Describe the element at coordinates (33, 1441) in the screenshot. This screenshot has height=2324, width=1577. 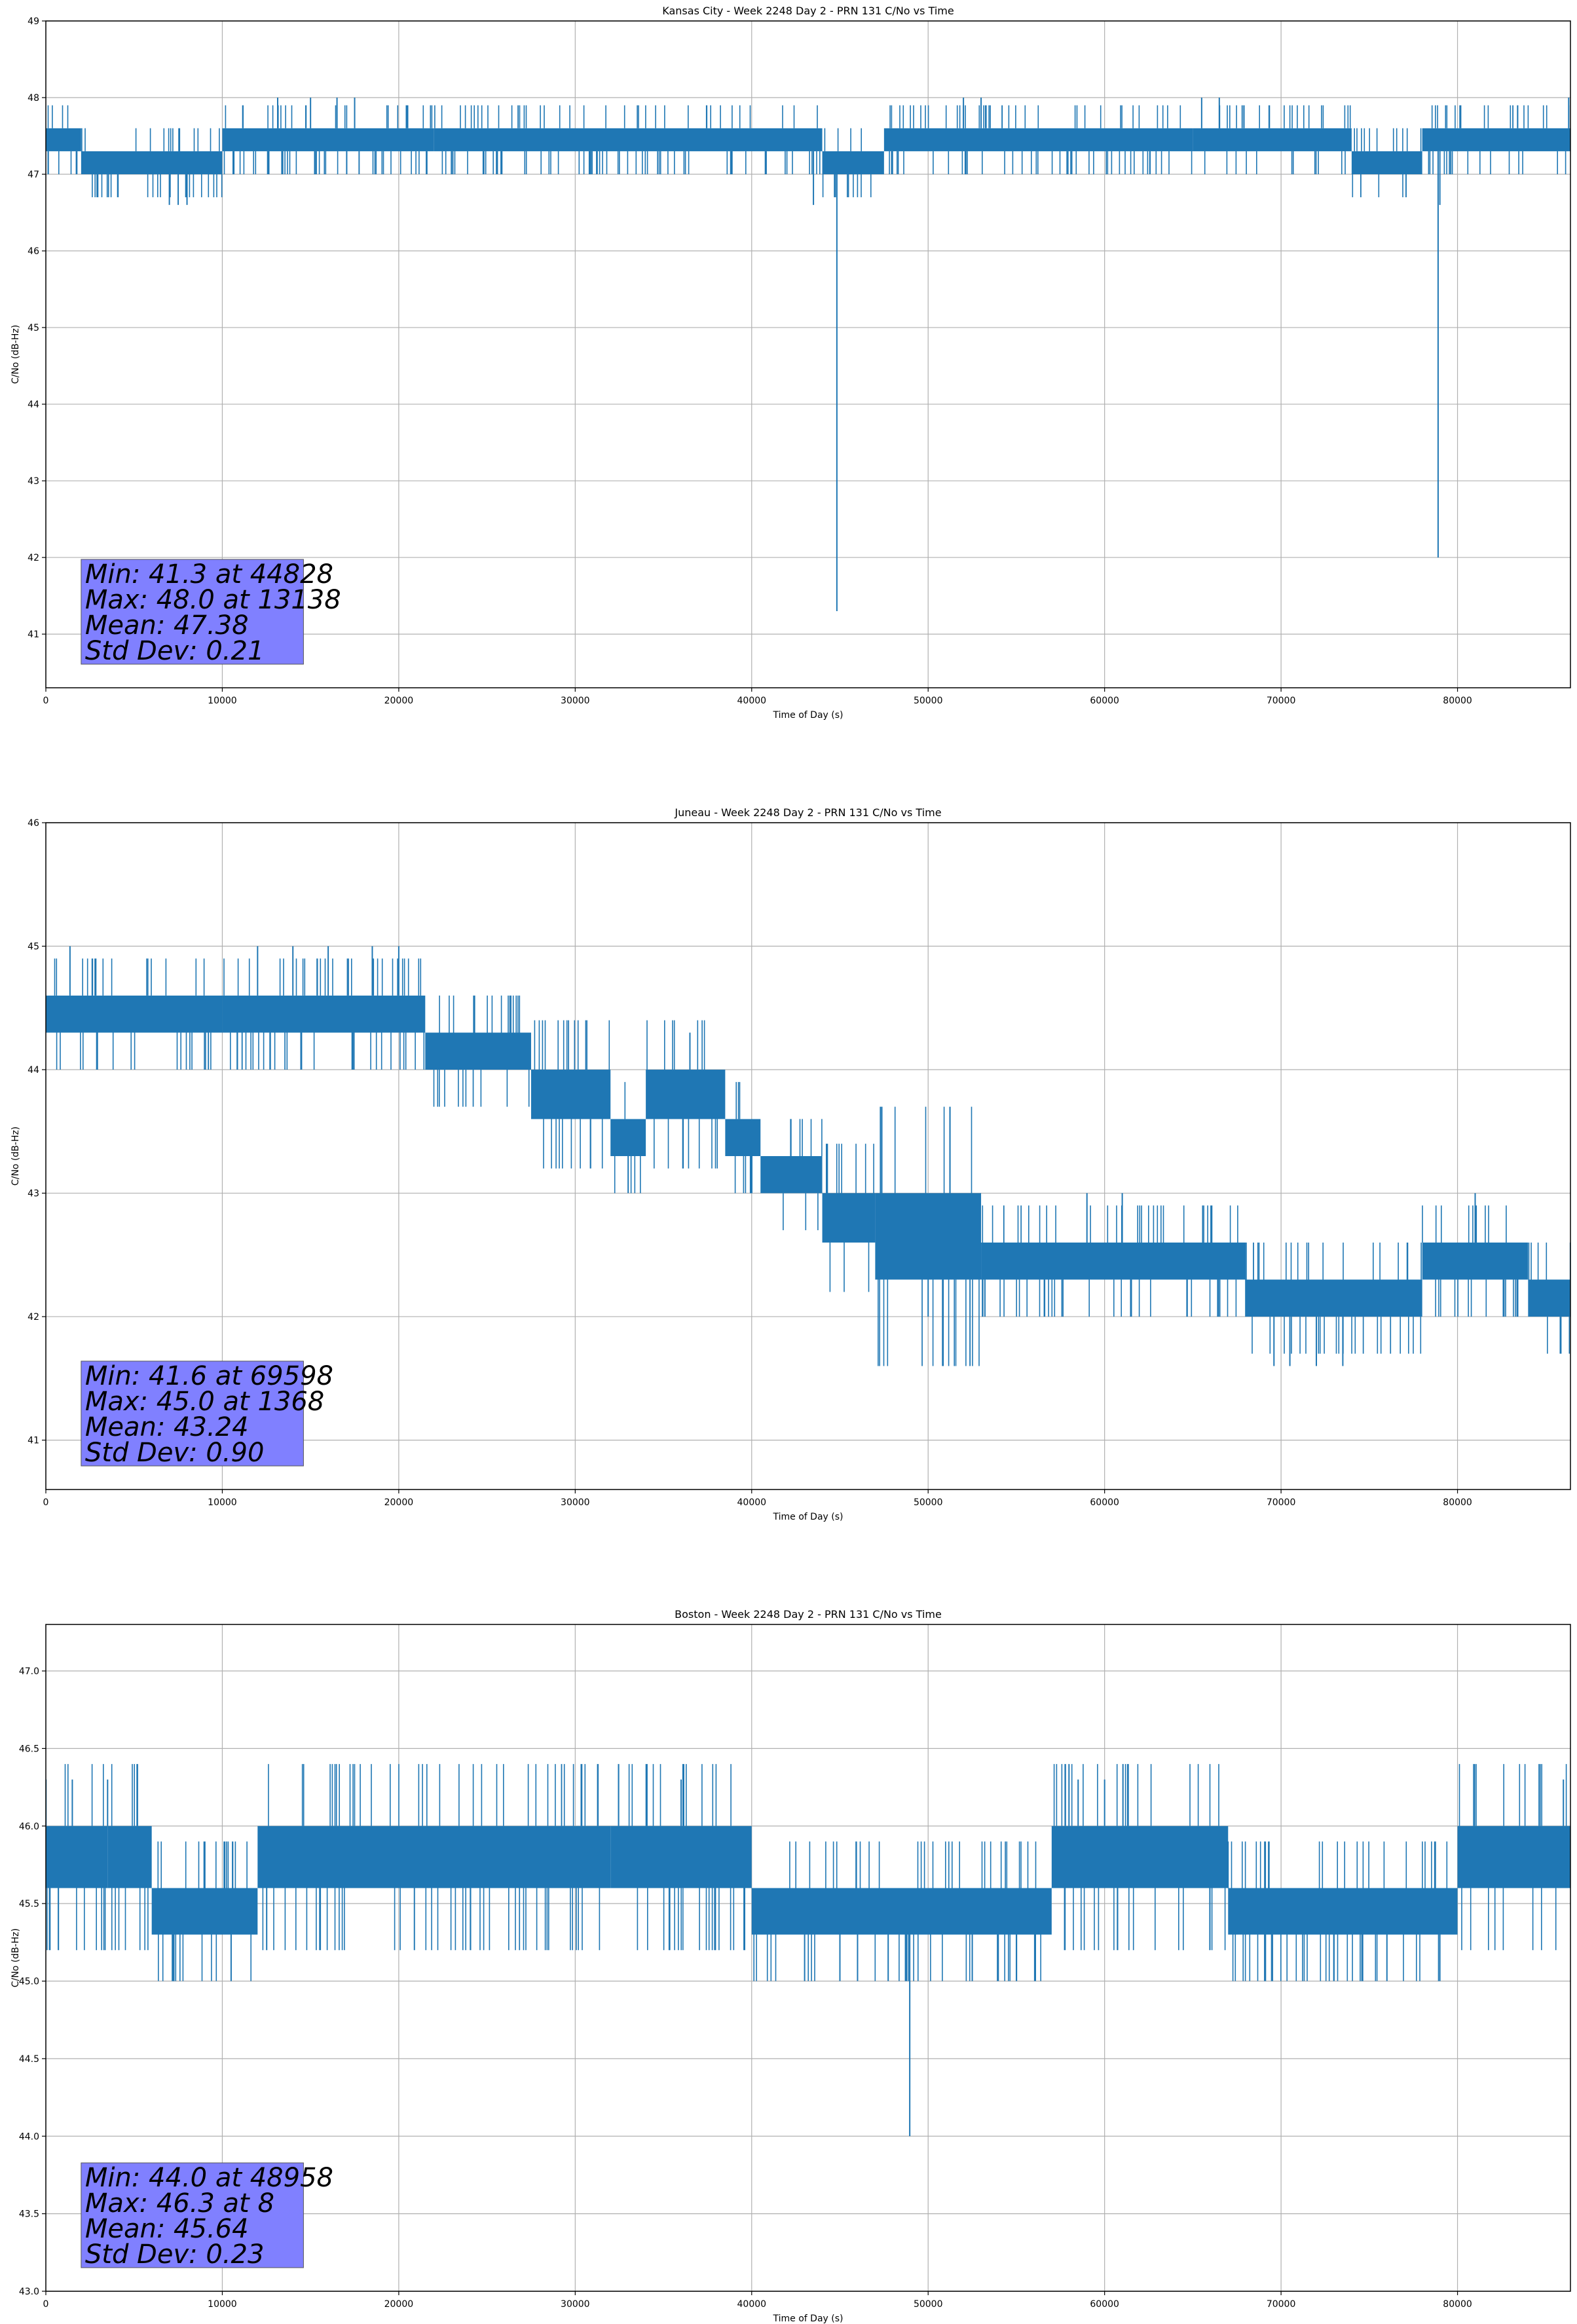
I see `y-tick-label: 41` at that location.